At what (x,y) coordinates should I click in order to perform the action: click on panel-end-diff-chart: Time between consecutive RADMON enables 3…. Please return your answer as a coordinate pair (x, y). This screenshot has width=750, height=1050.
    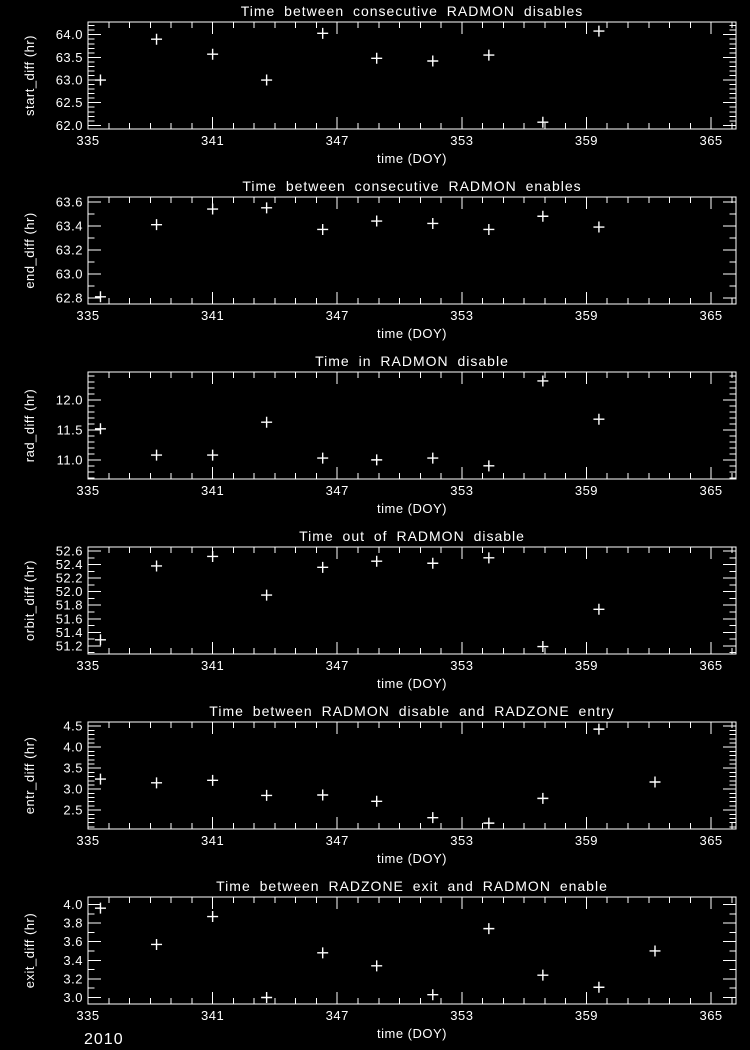
    Looking at the image, I should click on (379, 259).